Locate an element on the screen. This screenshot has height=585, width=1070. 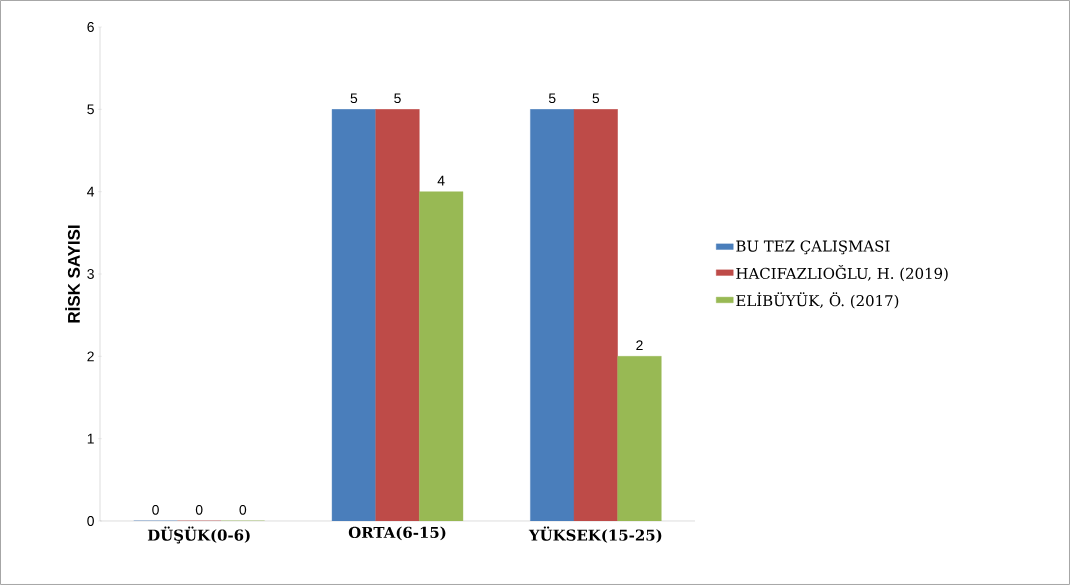
y-tick-label: 0 is located at coordinates (90, 521).